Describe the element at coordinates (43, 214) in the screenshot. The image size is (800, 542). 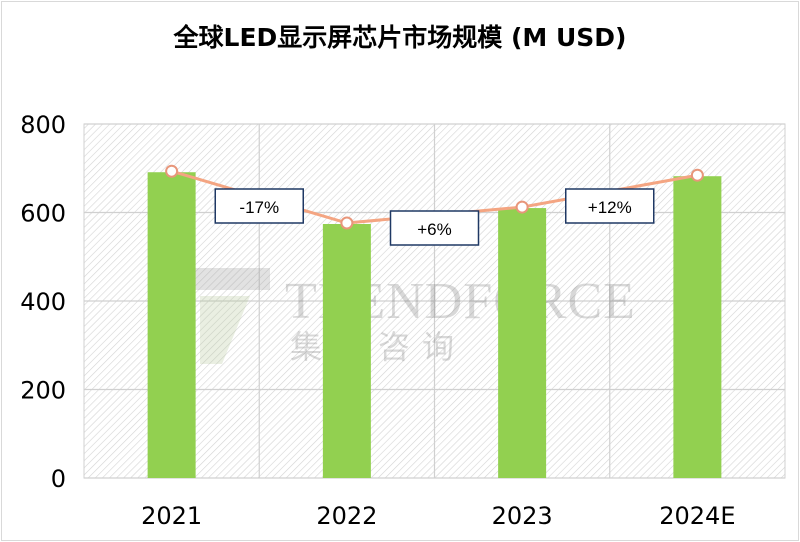
I see `y-tick-label: 600` at that location.